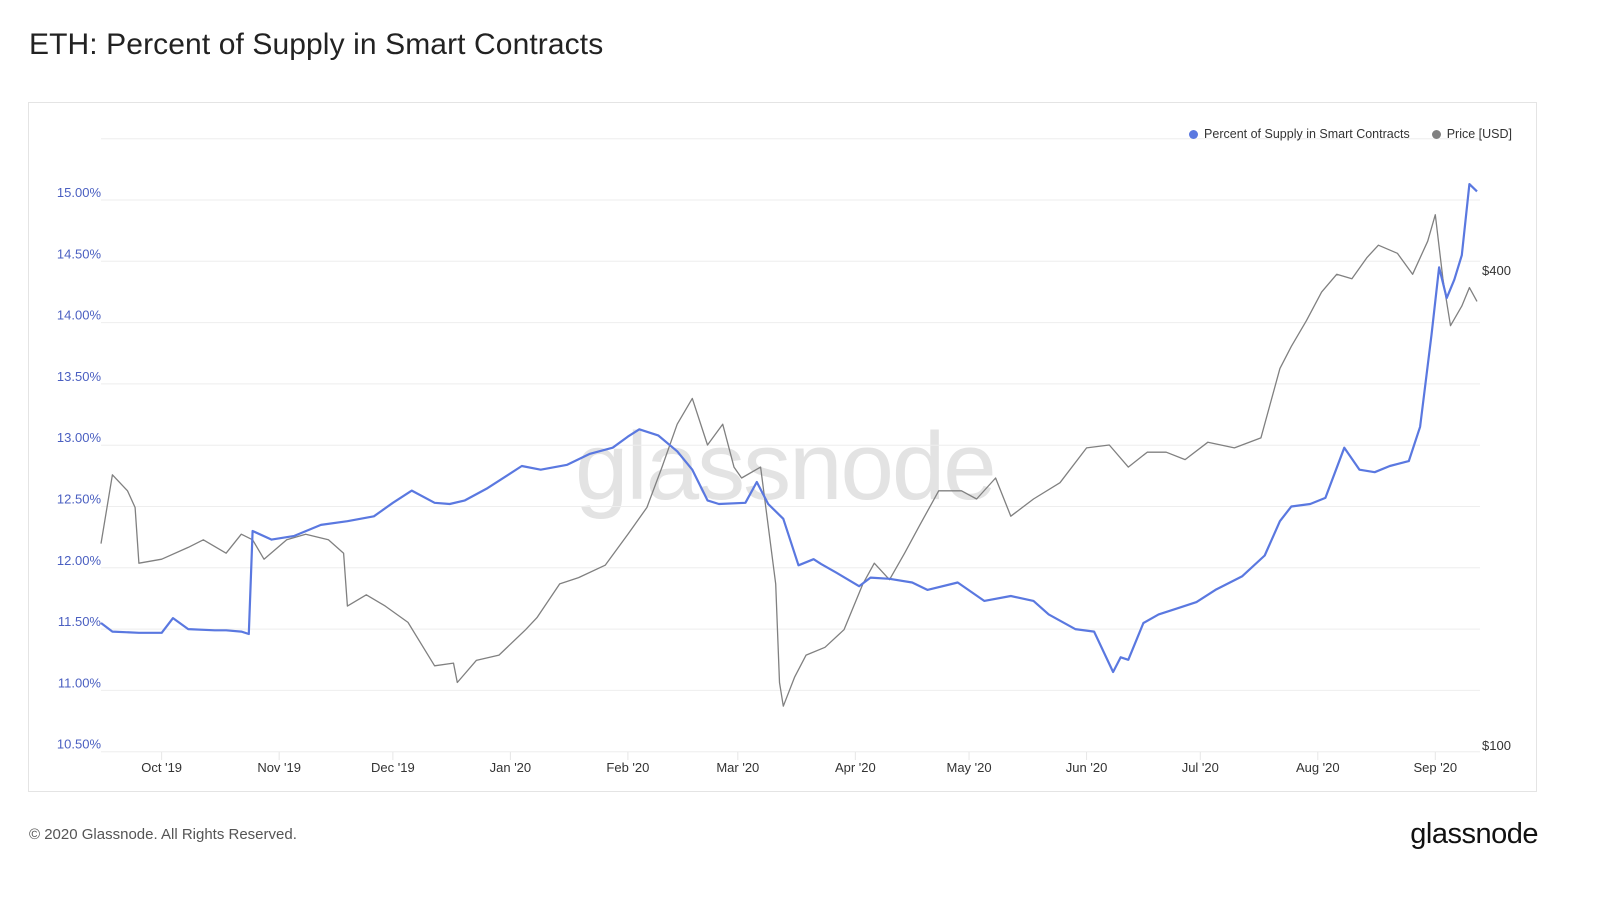 The width and height of the screenshot is (1600, 897). What do you see at coordinates (79, 192) in the screenshot?
I see `y-tick-label: 15.00%` at bounding box center [79, 192].